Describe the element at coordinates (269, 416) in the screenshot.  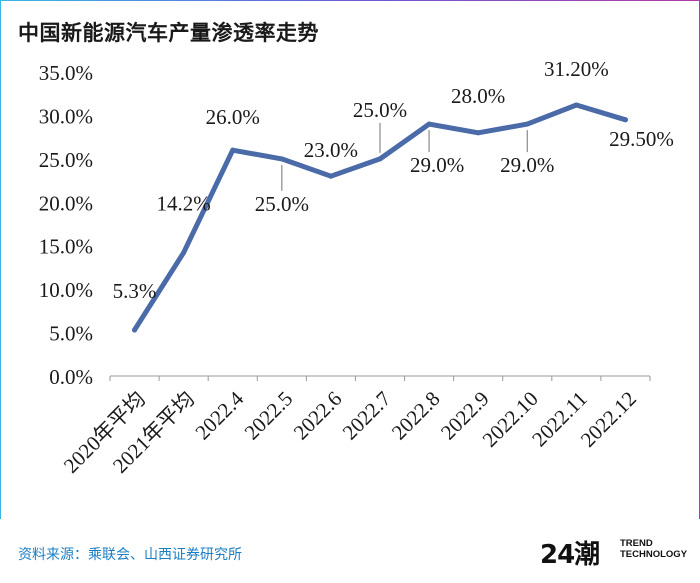
I see `x-tick-label: 2022.5` at that location.